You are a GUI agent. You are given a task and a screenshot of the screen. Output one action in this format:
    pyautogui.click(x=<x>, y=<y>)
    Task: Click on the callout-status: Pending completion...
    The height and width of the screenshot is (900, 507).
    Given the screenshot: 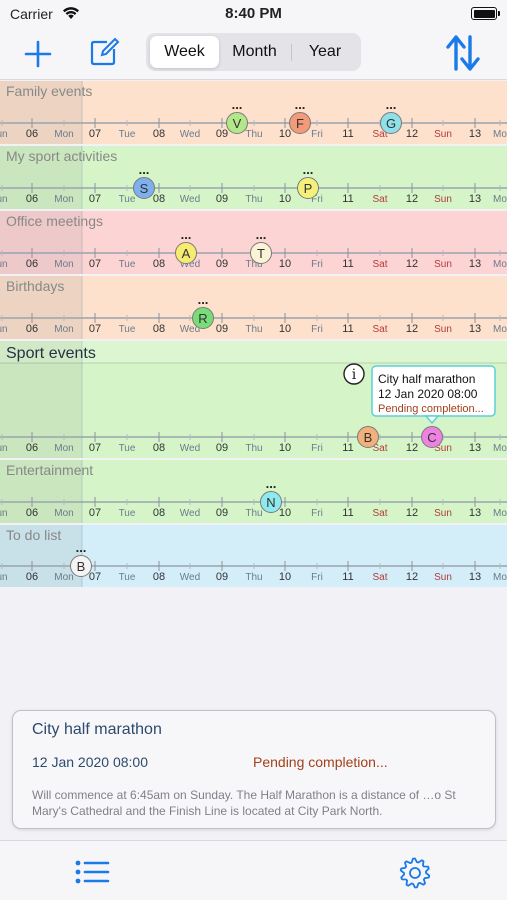 What is the action you would take?
    pyautogui.click(x=431, y=409)
    